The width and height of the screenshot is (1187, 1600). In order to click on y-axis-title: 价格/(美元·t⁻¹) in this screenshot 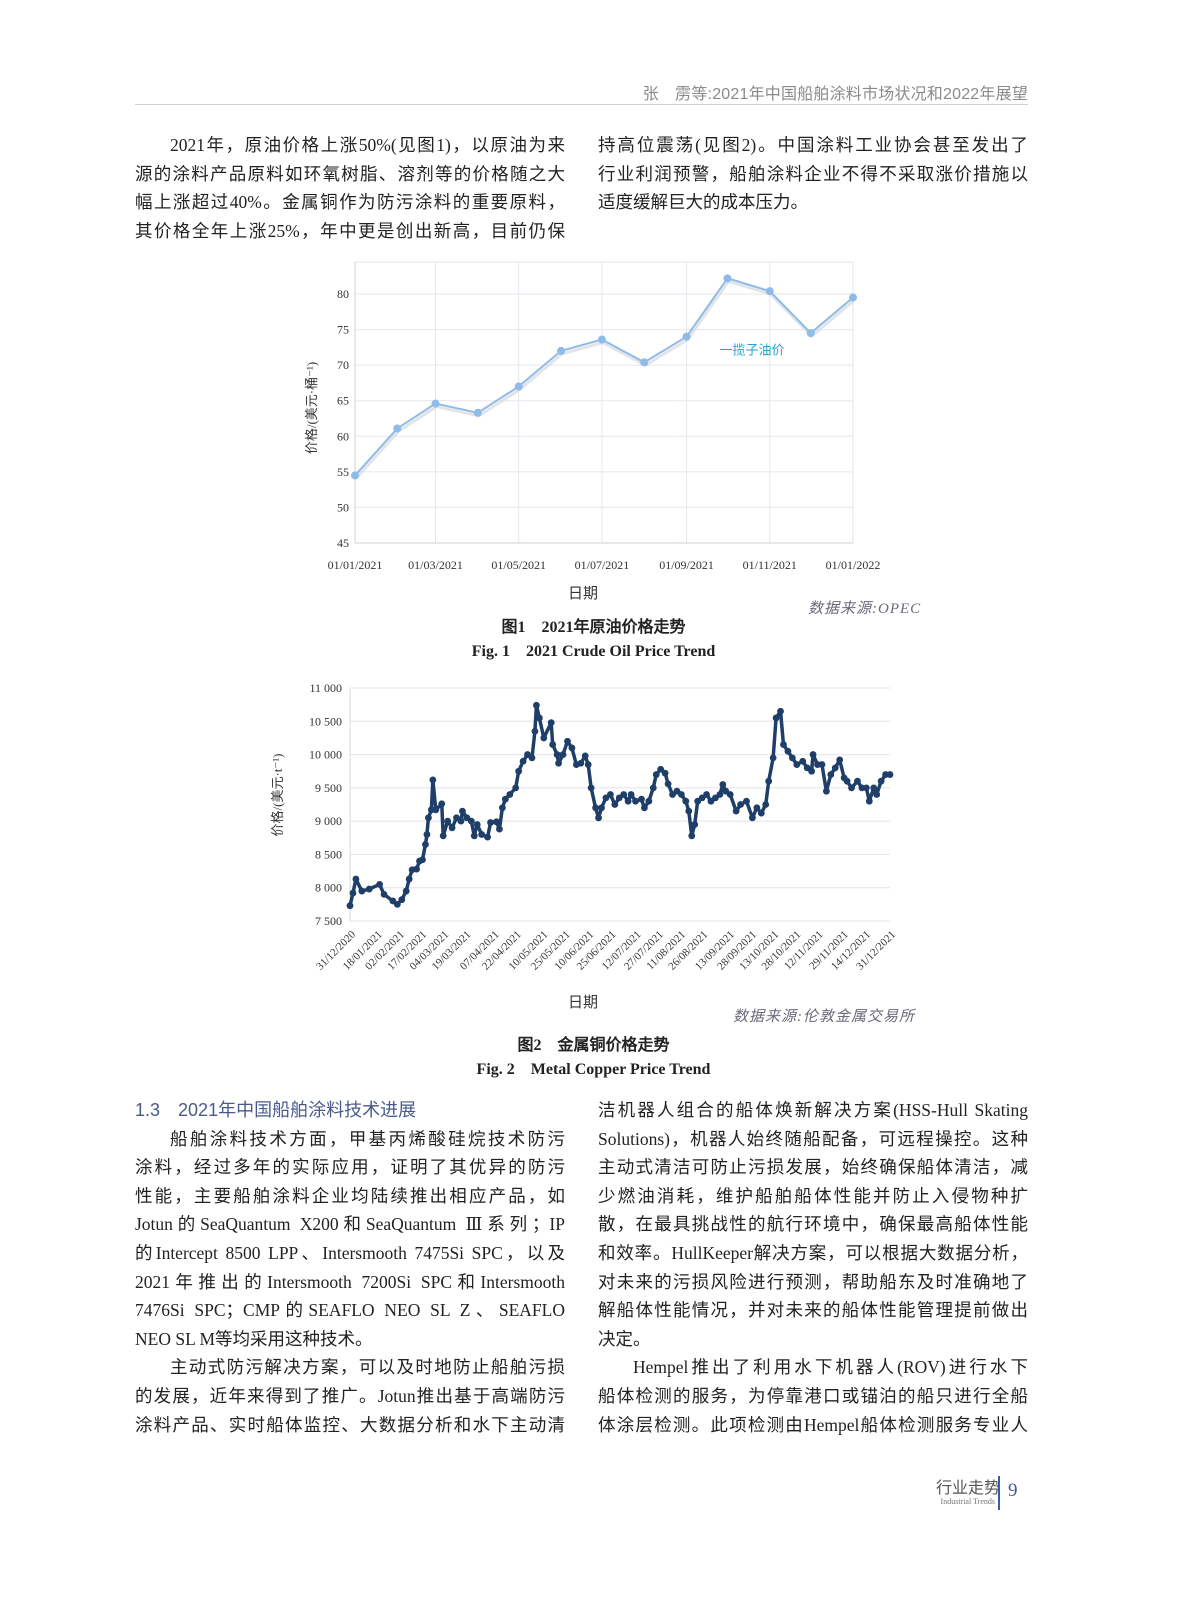, I will do `click(277, 795)`.